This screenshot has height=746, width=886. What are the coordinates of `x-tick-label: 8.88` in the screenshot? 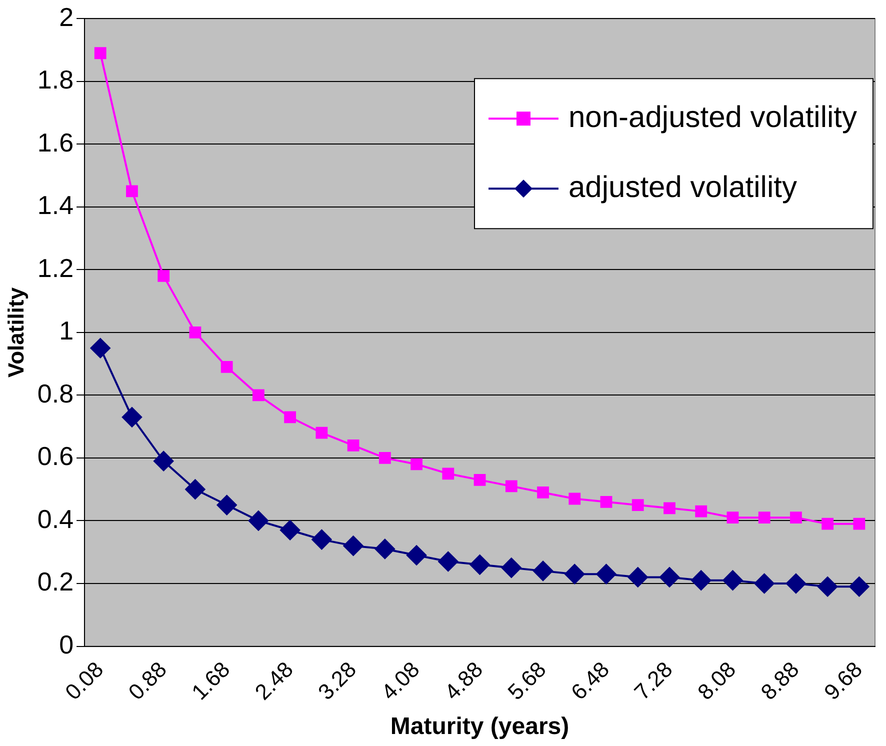 It's located at (780, 680).